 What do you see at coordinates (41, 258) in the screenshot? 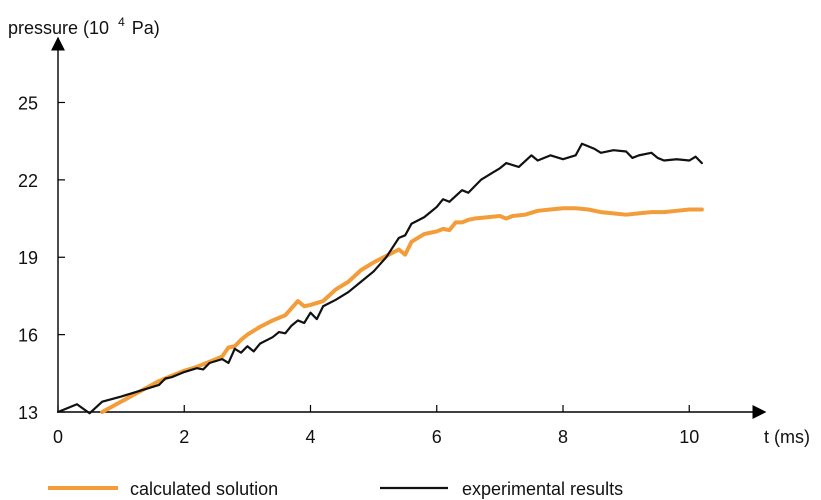
I see `y-ticks: 13 16 19 22 25` at bounding box center [41, 258].